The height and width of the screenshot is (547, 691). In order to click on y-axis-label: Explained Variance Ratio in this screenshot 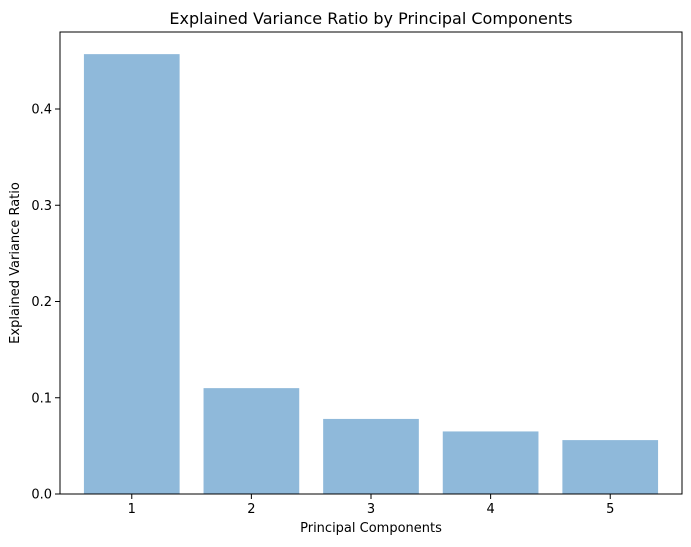, I will do `click(15, 263)`.